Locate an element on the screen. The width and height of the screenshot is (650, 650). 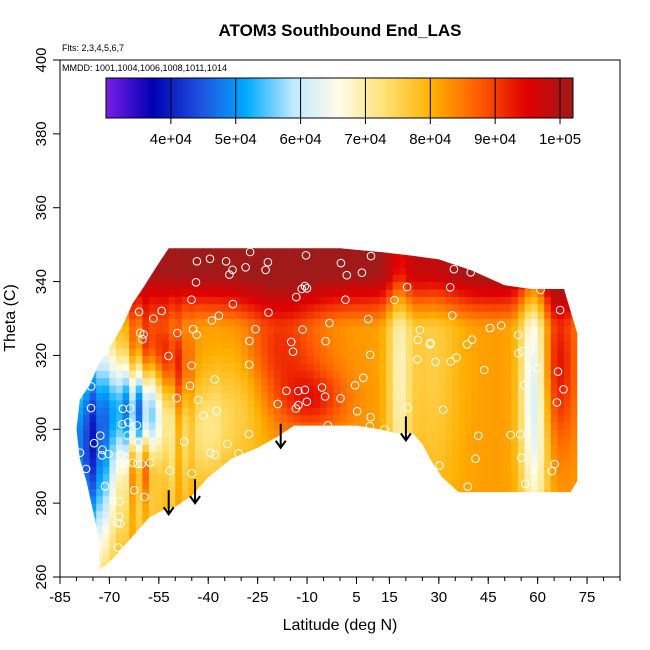
arrow-head is located at coordinates (168, 511).